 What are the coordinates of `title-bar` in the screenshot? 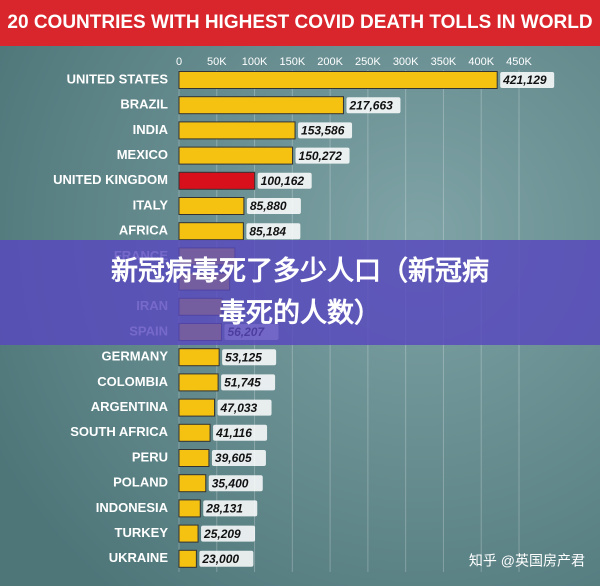 It's located at (300, 23).